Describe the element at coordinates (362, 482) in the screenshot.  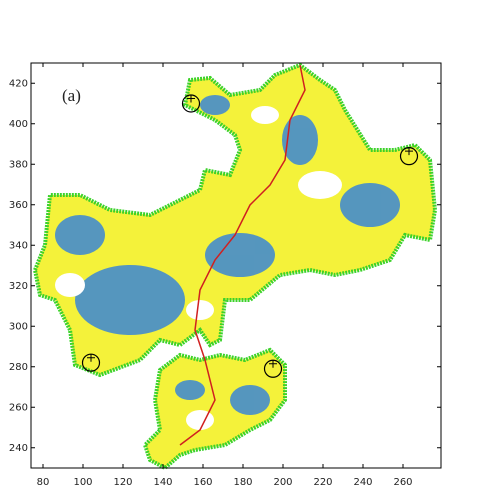
I see `x-tick-label: 240` at that location.